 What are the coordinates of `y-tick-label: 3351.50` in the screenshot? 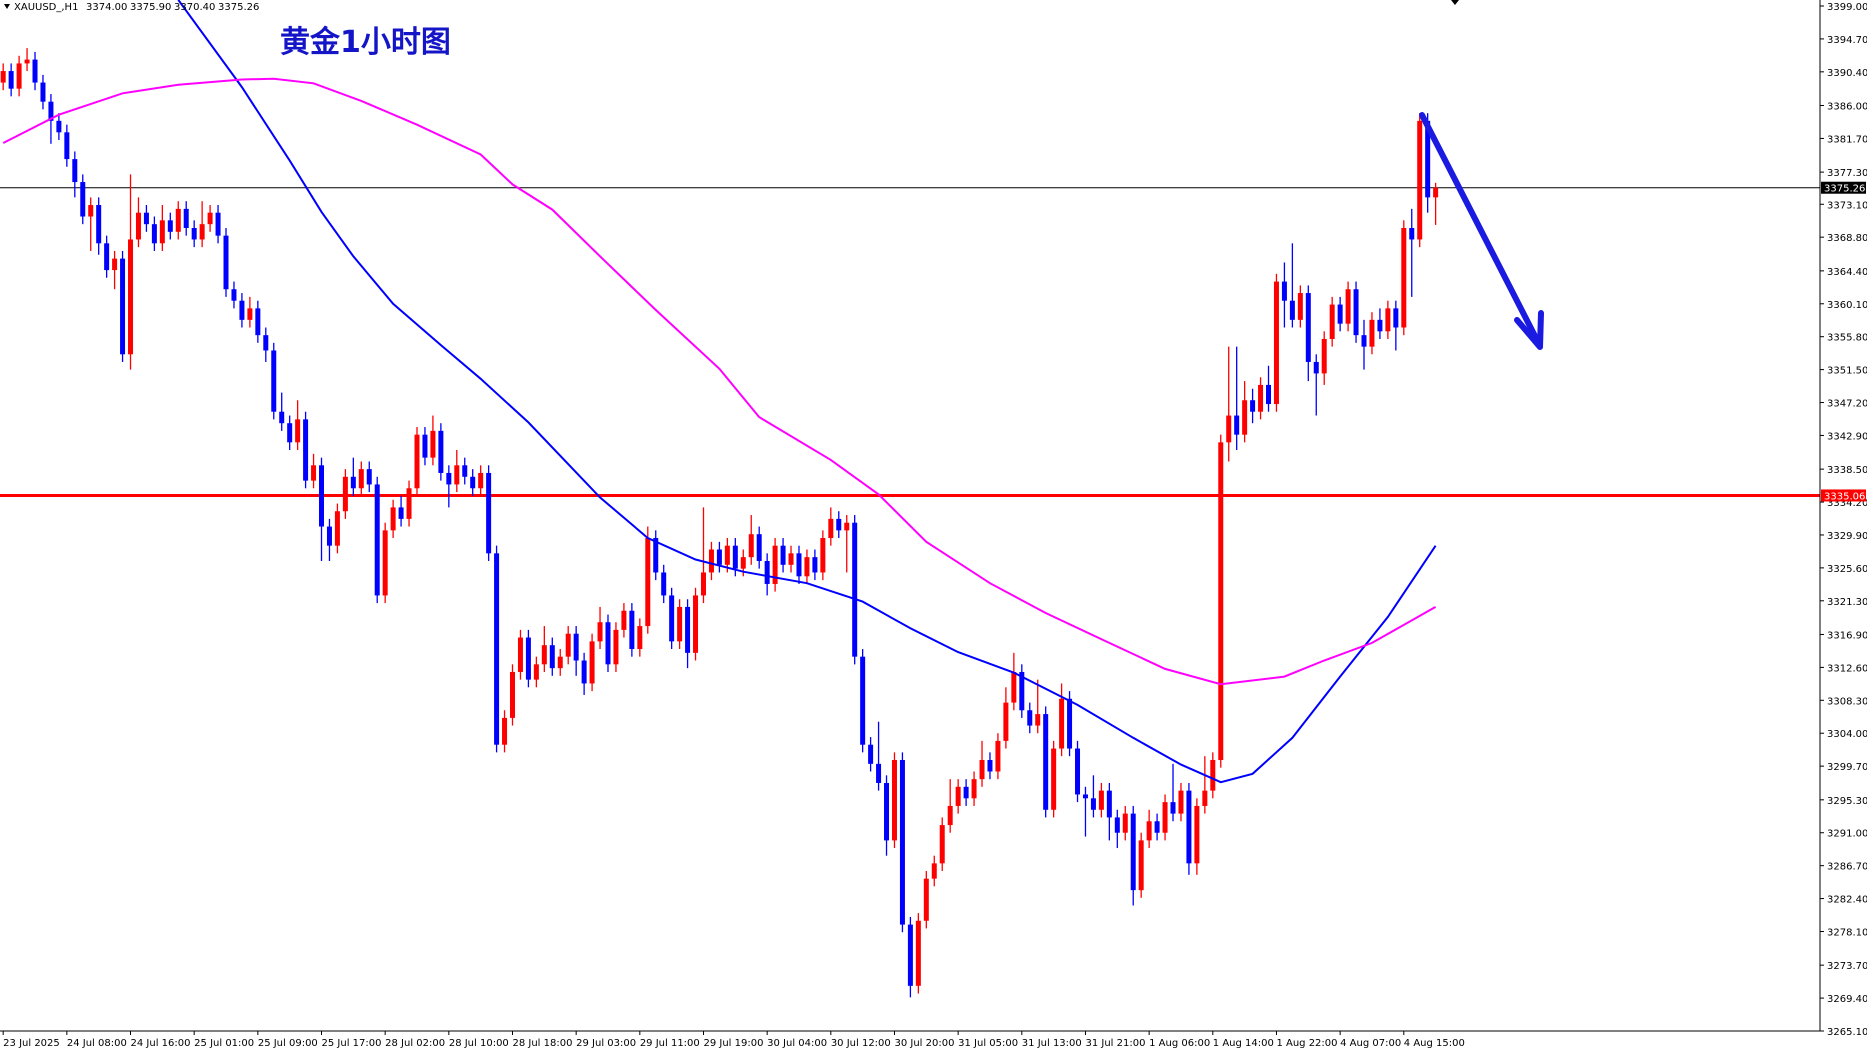 It's located at (1847, 371).